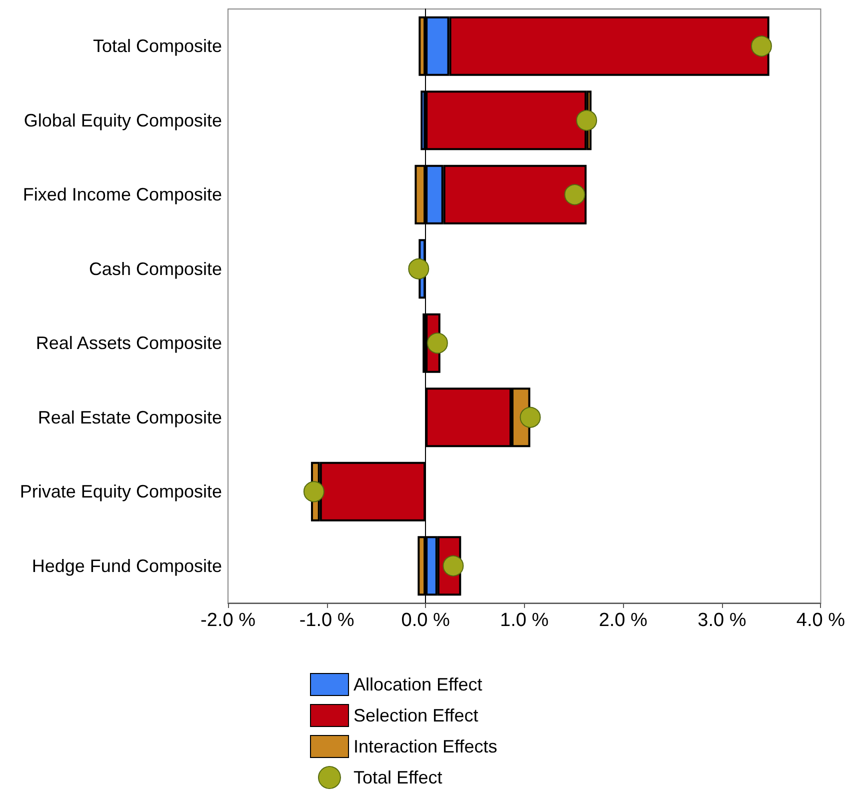 This screenshot has height=796, width=848. What do you see at coordinates (228, 620) in the screenshot?
I see `x-tick-label: -2.0 %` at bounding box center [228, 620].